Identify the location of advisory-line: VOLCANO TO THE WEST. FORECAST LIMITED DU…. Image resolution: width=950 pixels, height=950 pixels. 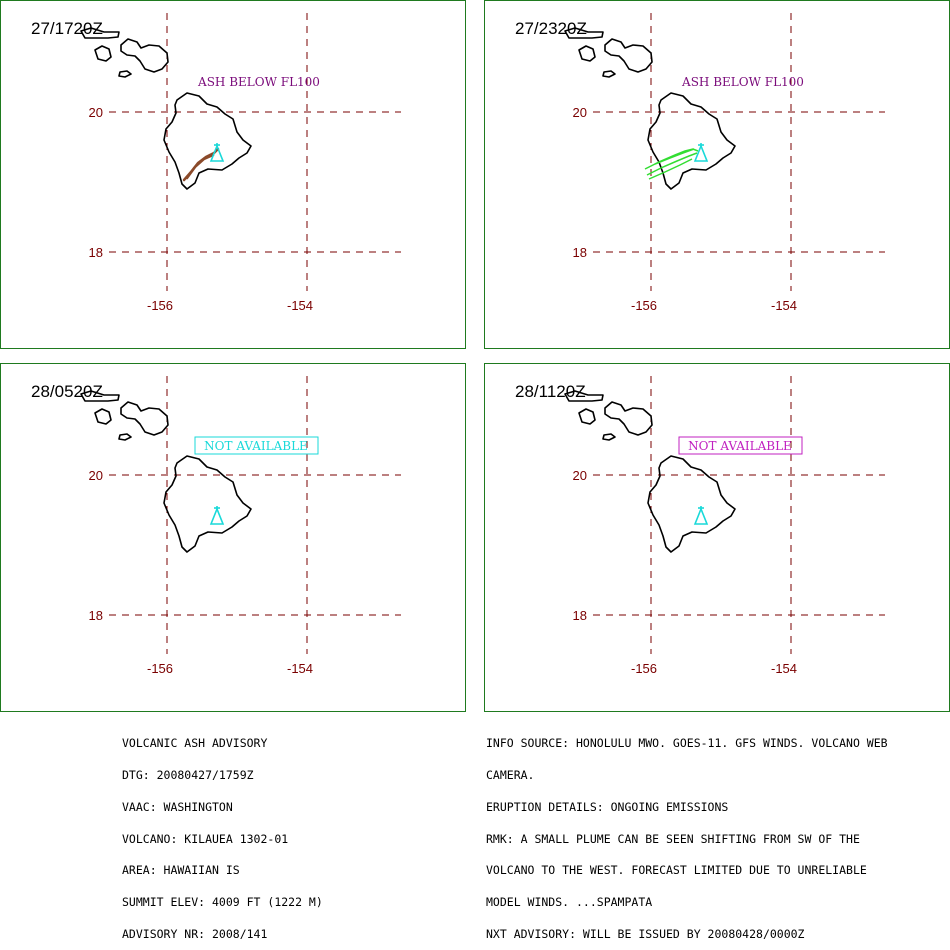
(676, 870).